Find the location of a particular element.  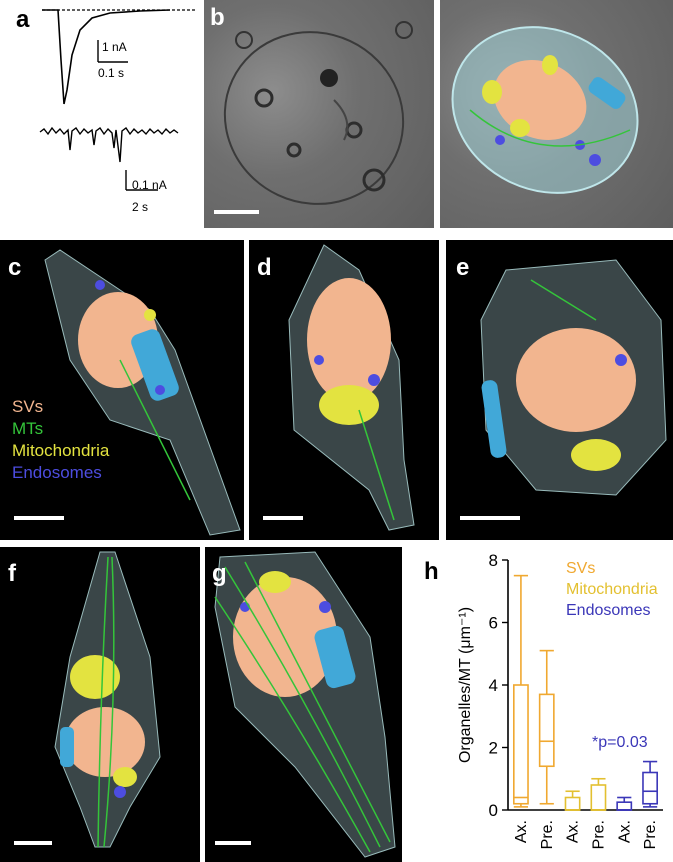

box-endosomes-ax is located at coordinates (624, 803).